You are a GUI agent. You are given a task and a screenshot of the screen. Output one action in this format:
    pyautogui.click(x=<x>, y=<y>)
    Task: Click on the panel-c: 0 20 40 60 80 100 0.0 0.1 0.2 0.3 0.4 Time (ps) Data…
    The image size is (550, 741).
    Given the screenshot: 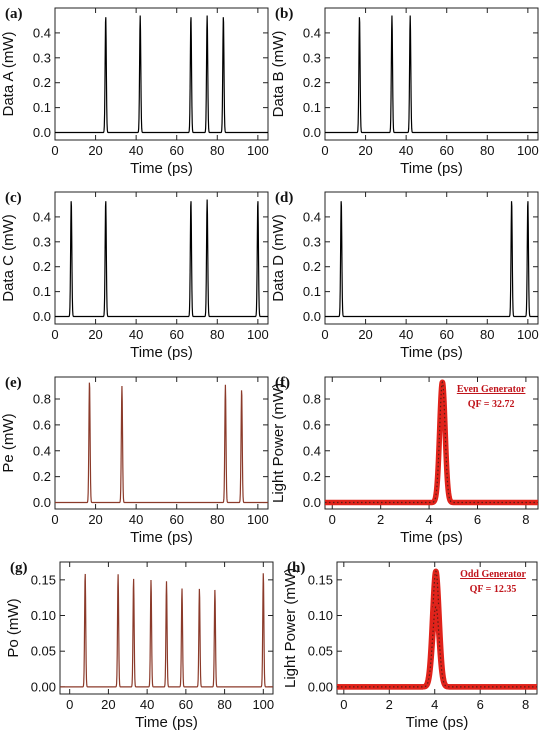 What is the action you would take?
    pyautogui.click(x=134, y=275)
    